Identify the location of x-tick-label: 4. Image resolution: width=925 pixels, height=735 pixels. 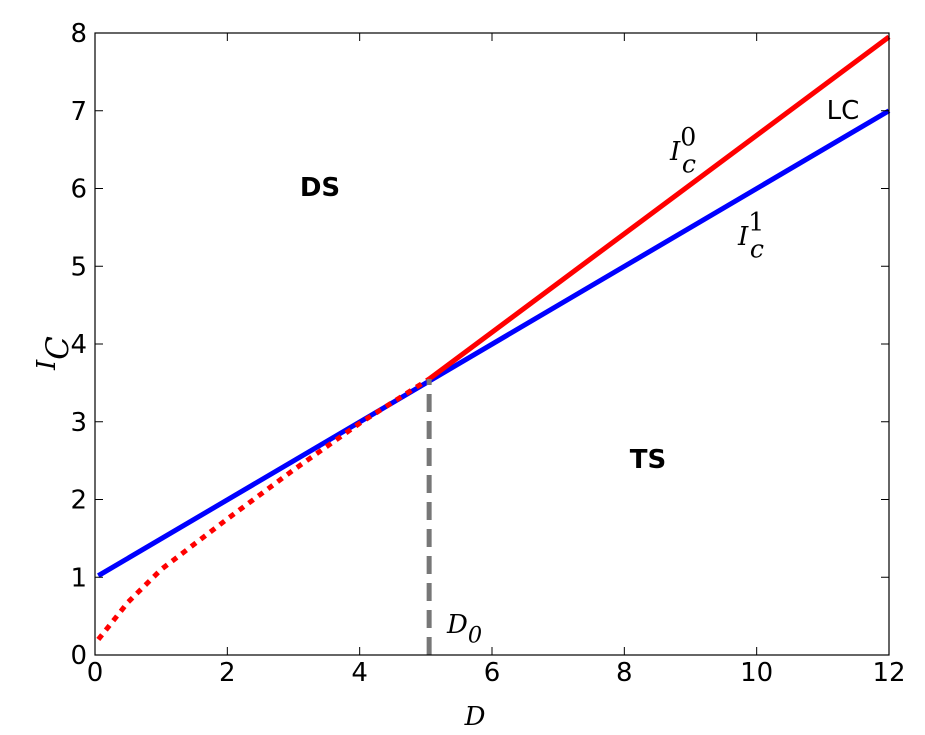
(359, 673).